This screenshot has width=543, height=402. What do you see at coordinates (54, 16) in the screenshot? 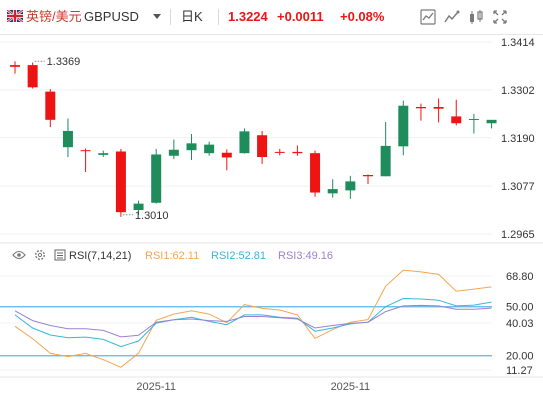
I see `pair-name: 英镑/美元` at bounding box center [54, 16].